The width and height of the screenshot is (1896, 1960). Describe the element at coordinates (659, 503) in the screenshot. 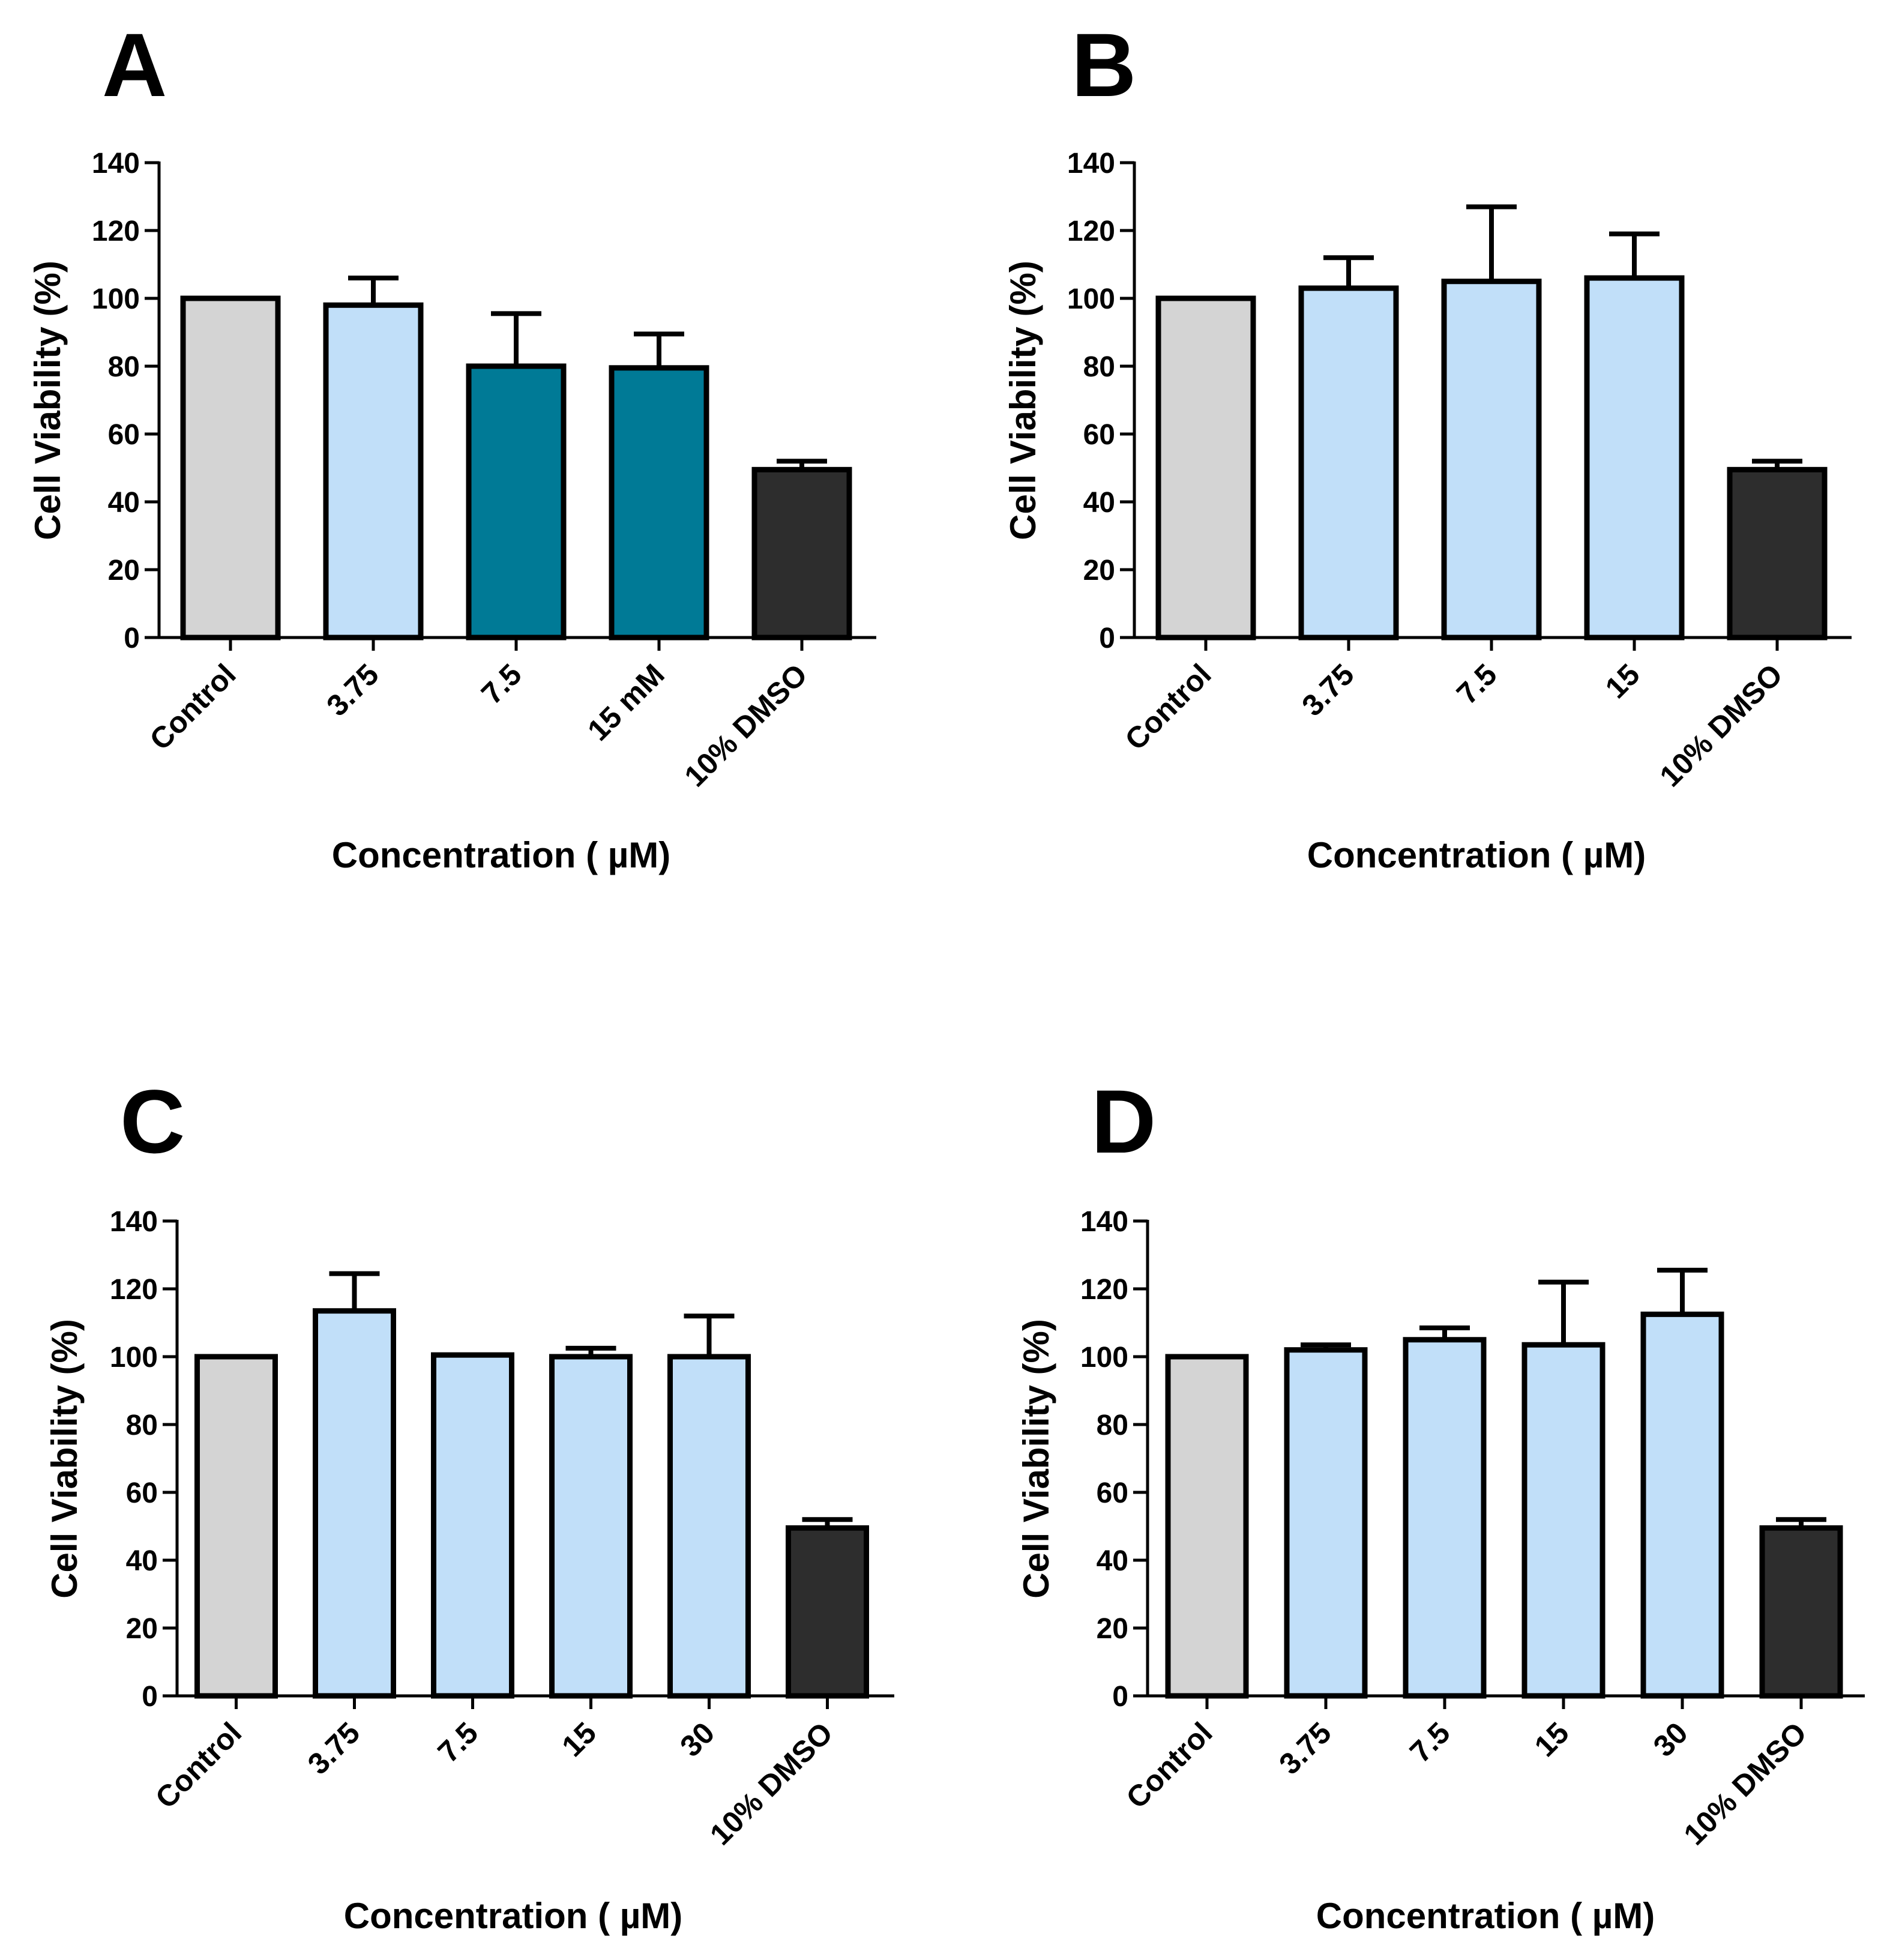

I see `bar-15-mm` at that location.